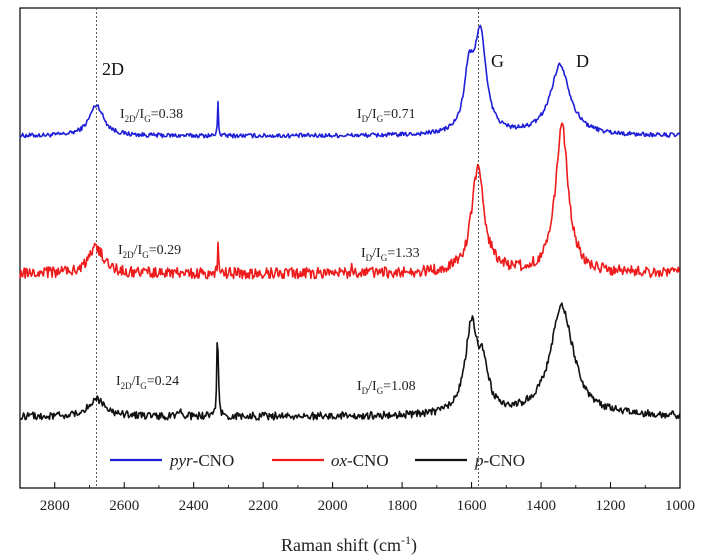 The height and width of the screenshot is (559, 712). Describe the element at coordinates (55, 506) in the screenshot. I see `x-tick-label: 2800` at that location.